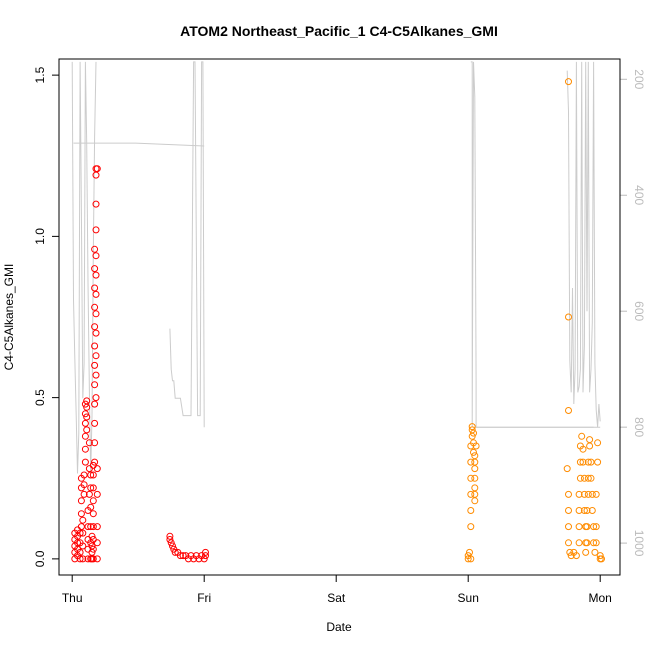  I want to click on y-tick-label: 0.0, so click(40, 558).